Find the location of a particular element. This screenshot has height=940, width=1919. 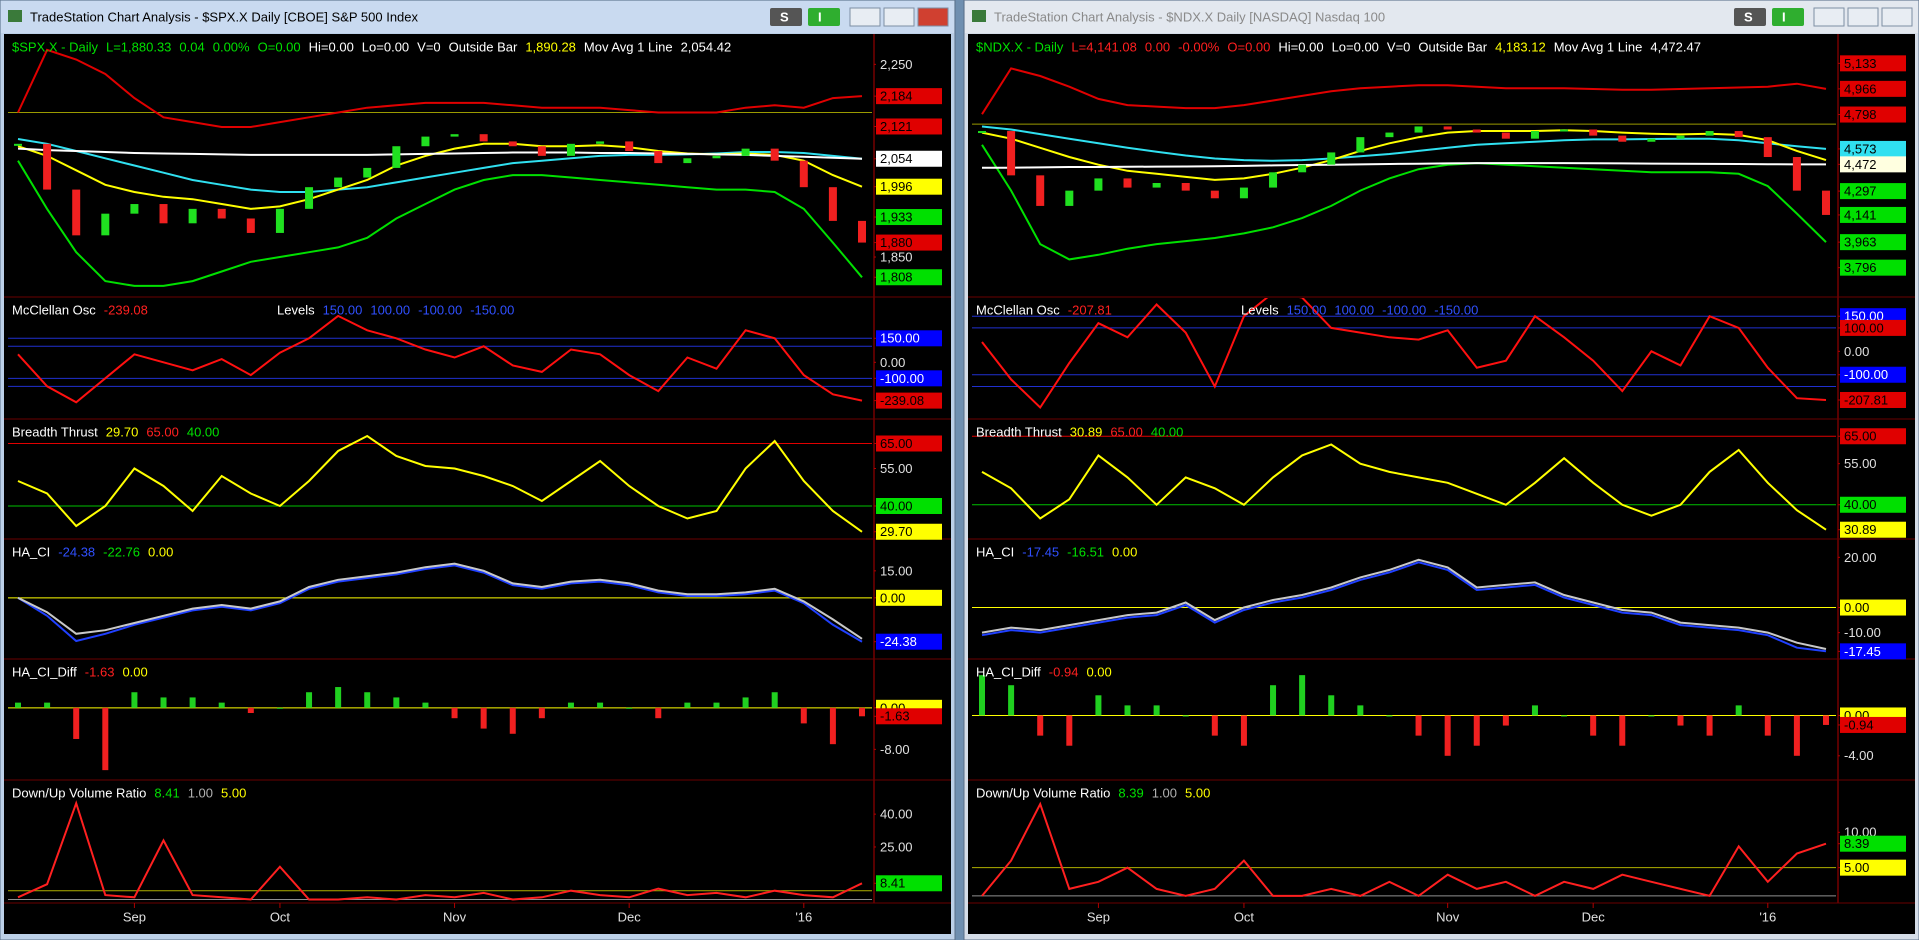

legend-item: L=1,880.33 is located at coordinates (138, 46).